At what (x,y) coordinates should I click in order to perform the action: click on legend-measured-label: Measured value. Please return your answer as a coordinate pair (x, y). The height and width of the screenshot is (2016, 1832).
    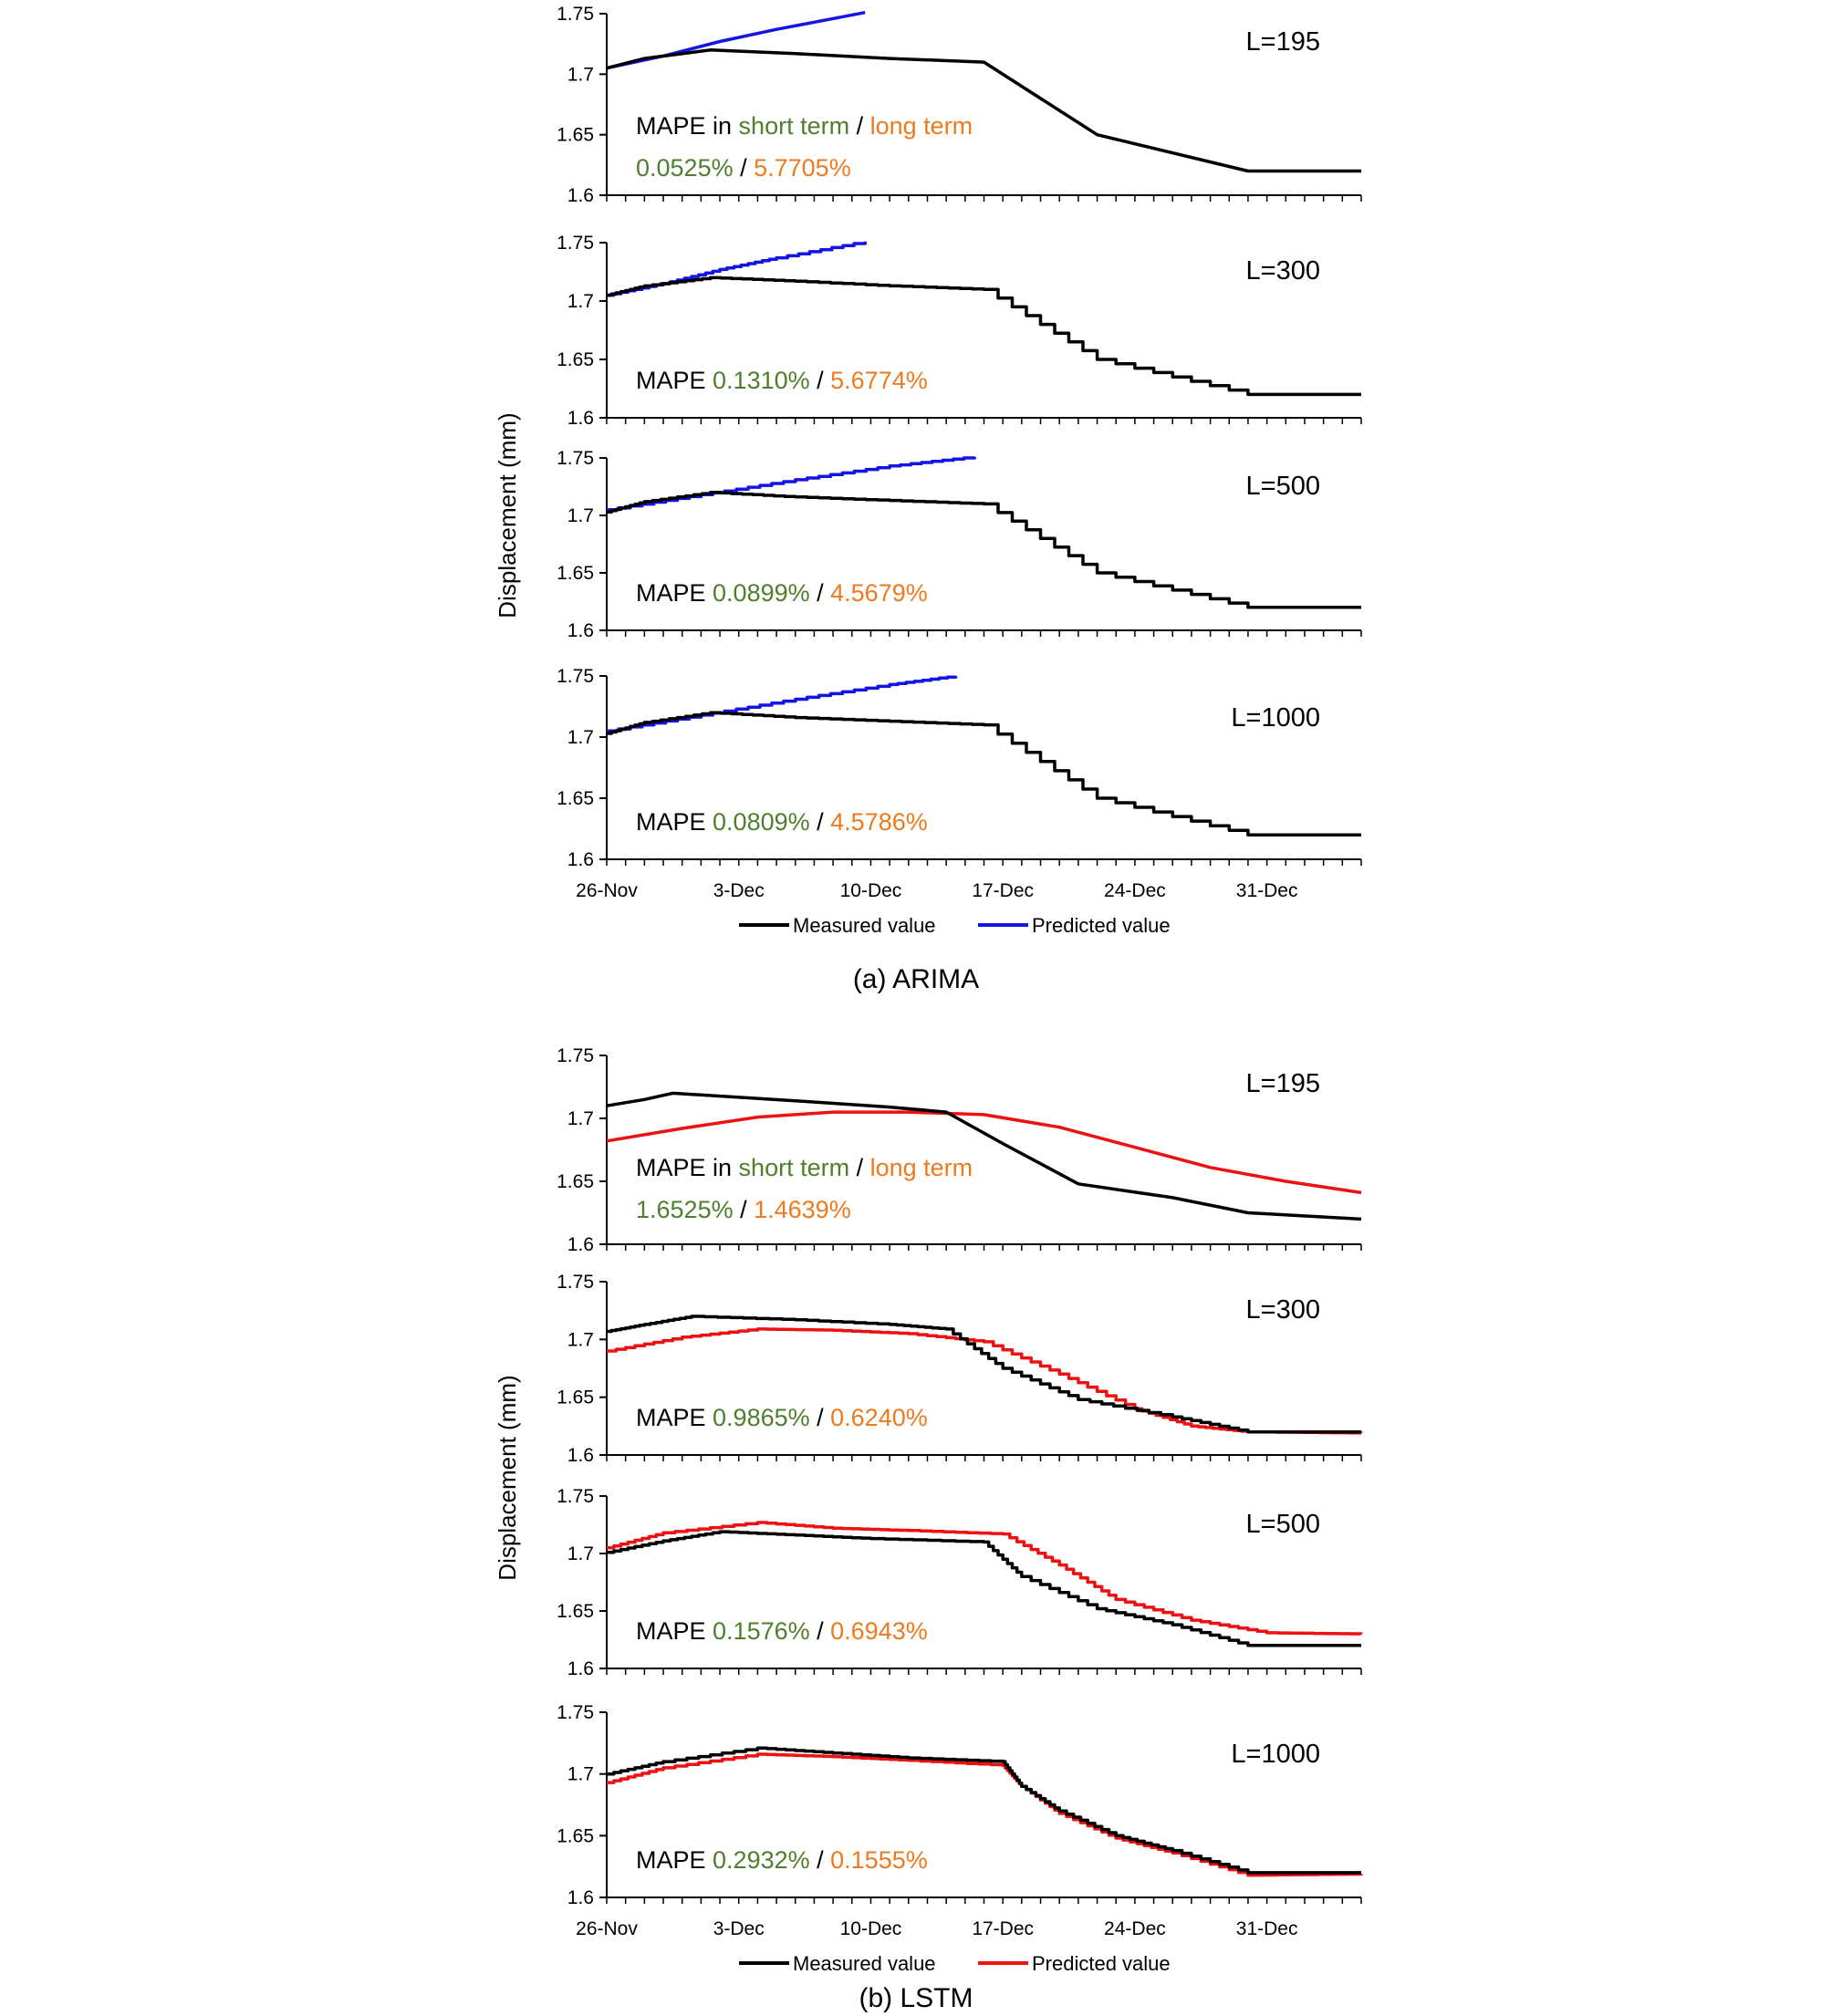
    Looking at the image, I should click on (864, 926).